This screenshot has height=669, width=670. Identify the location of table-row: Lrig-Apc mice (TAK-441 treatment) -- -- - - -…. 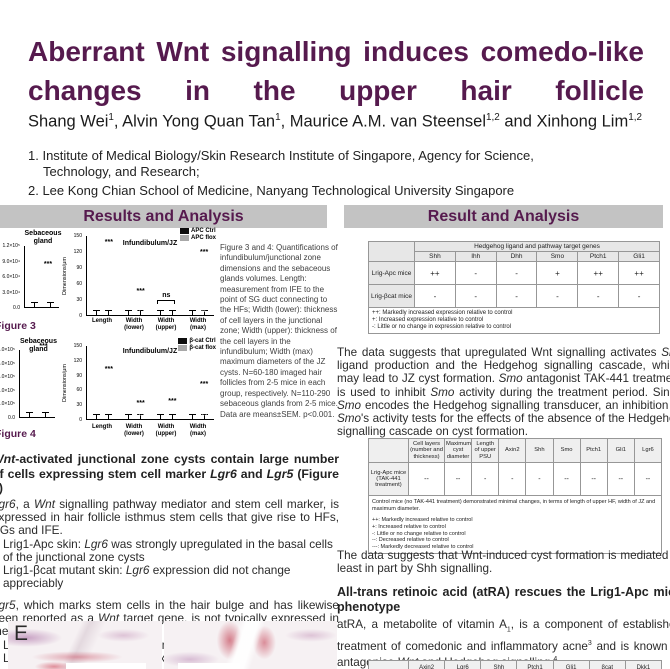
(515, 479).